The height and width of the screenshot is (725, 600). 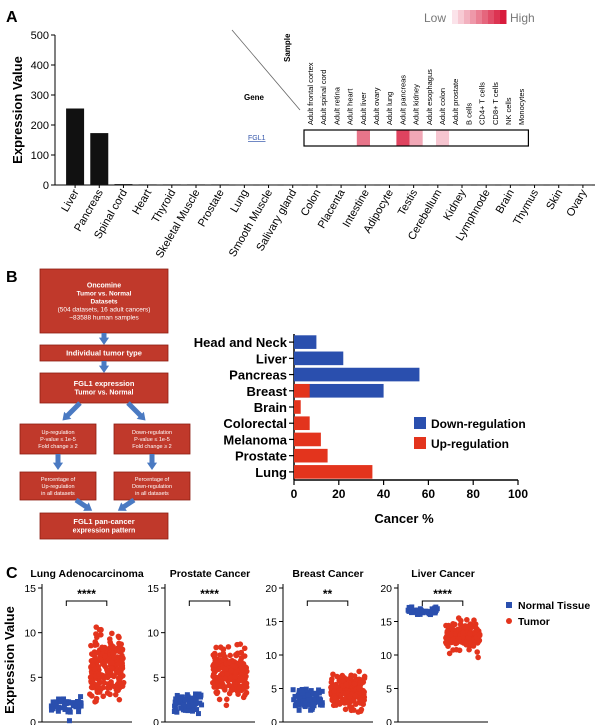 I want to click on flow-box-down-pct-text: in all datasets, so click(x=152, y=494).